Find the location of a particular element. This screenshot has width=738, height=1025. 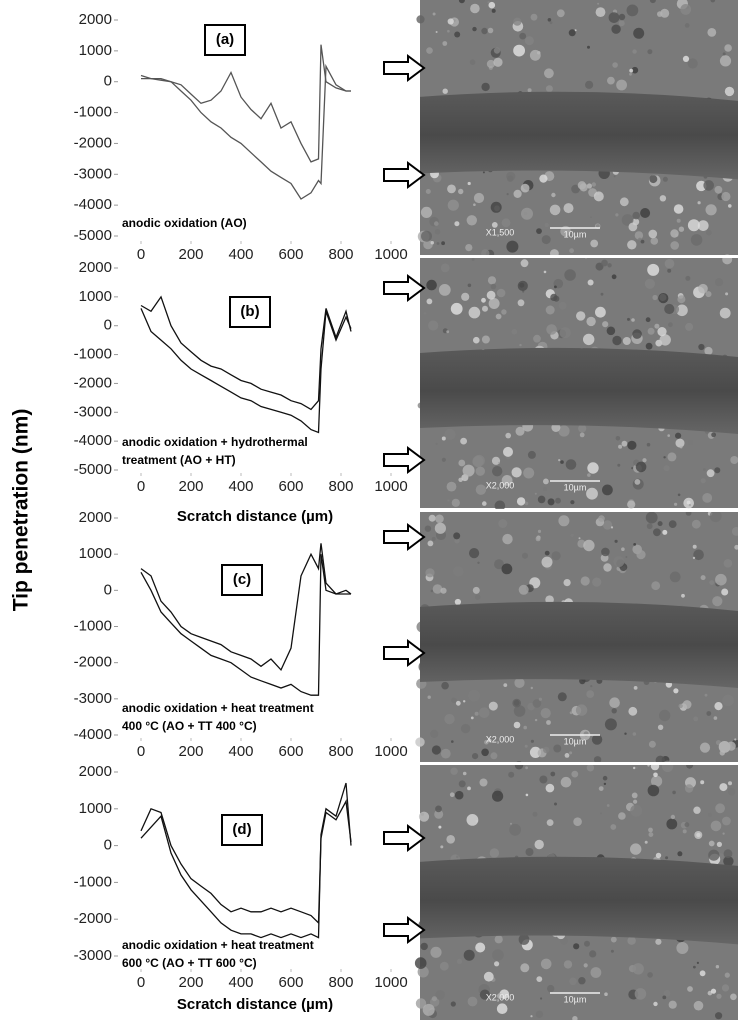

y-tick-label: 1000 is located at coordinates (95, 808).